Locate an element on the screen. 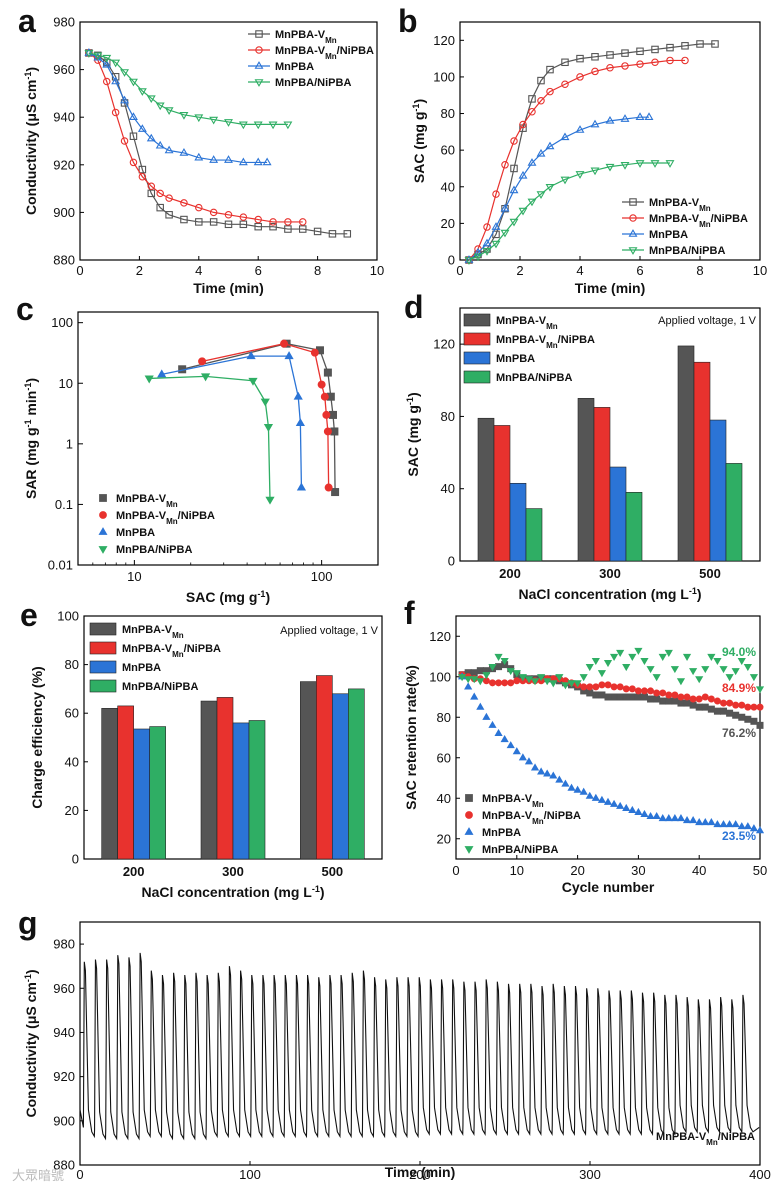 This screenshot has width=780, height=1189. end-label: 94.0% is located at coordinates (739, 652).